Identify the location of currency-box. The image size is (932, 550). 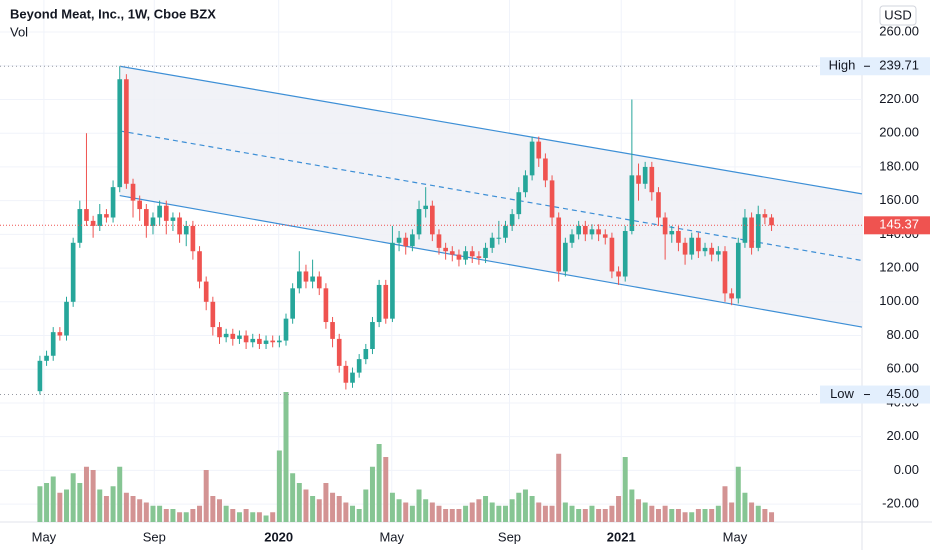
(898, 15).